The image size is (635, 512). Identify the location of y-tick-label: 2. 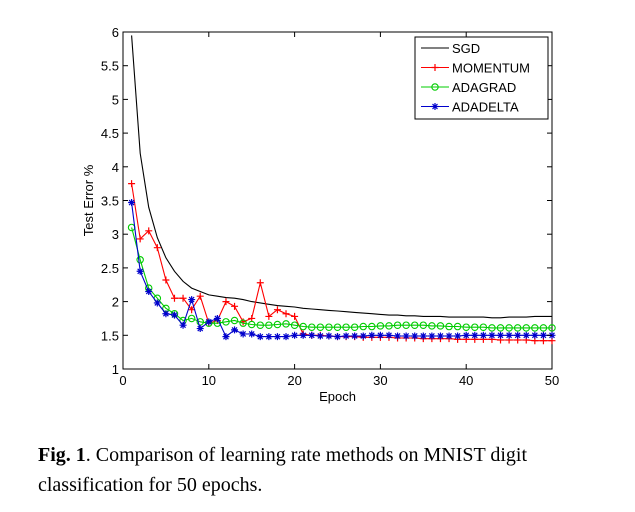
(115, 302).